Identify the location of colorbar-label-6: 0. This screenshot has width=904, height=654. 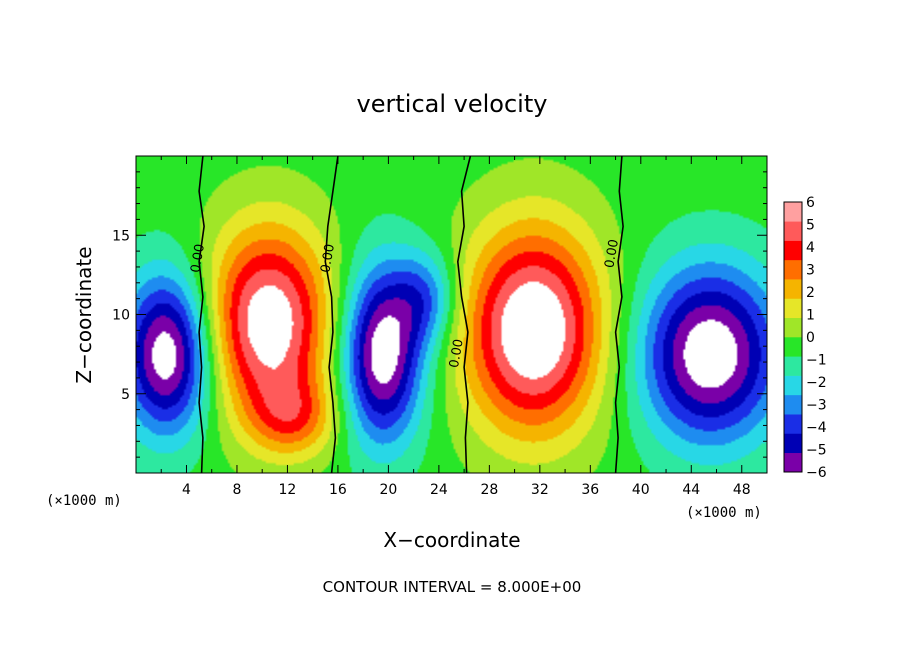
(810, 338).